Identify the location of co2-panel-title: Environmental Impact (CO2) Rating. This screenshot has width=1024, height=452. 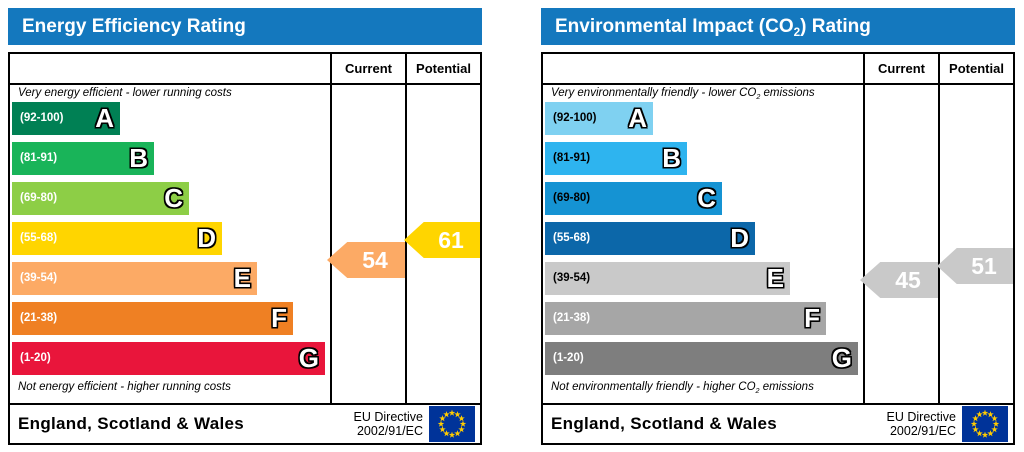
(713, 28).